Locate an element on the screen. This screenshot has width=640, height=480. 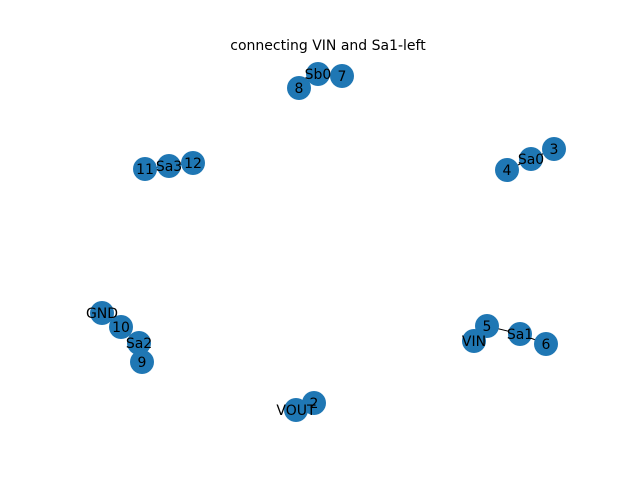
node-label-5: 5 is located at coordinates (487, 327).